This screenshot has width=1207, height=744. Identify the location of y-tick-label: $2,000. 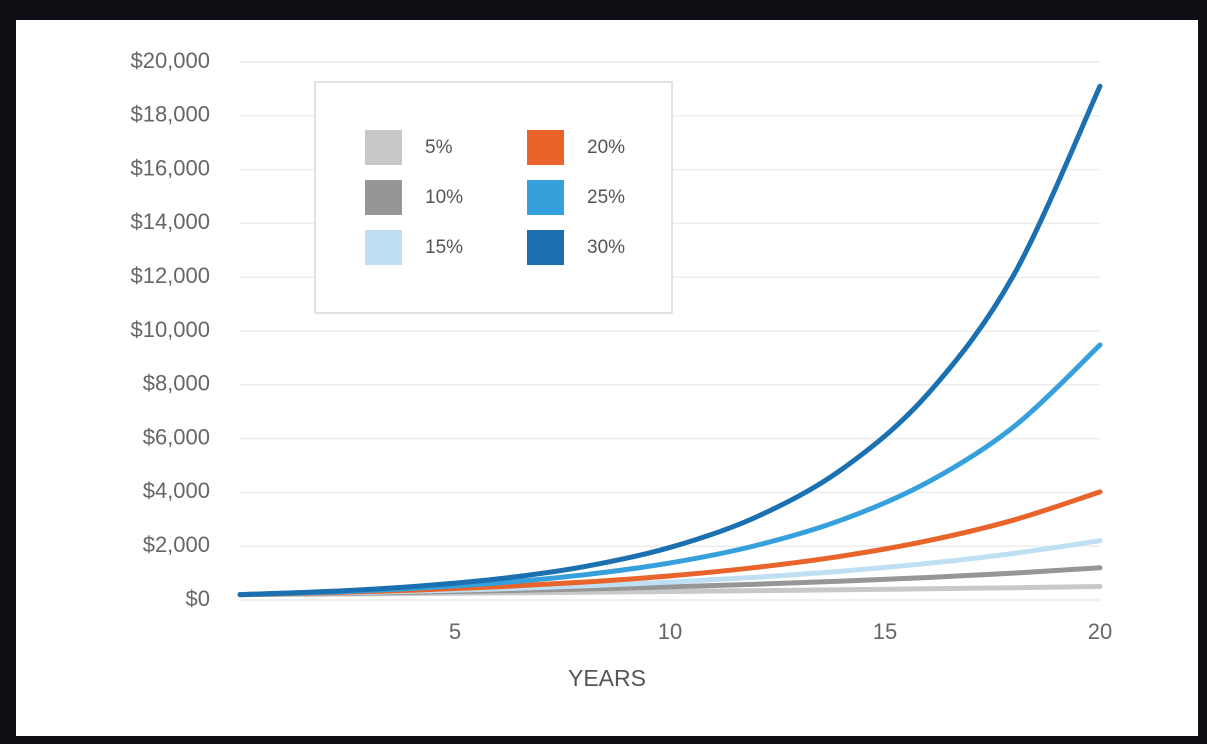
(176, 544).